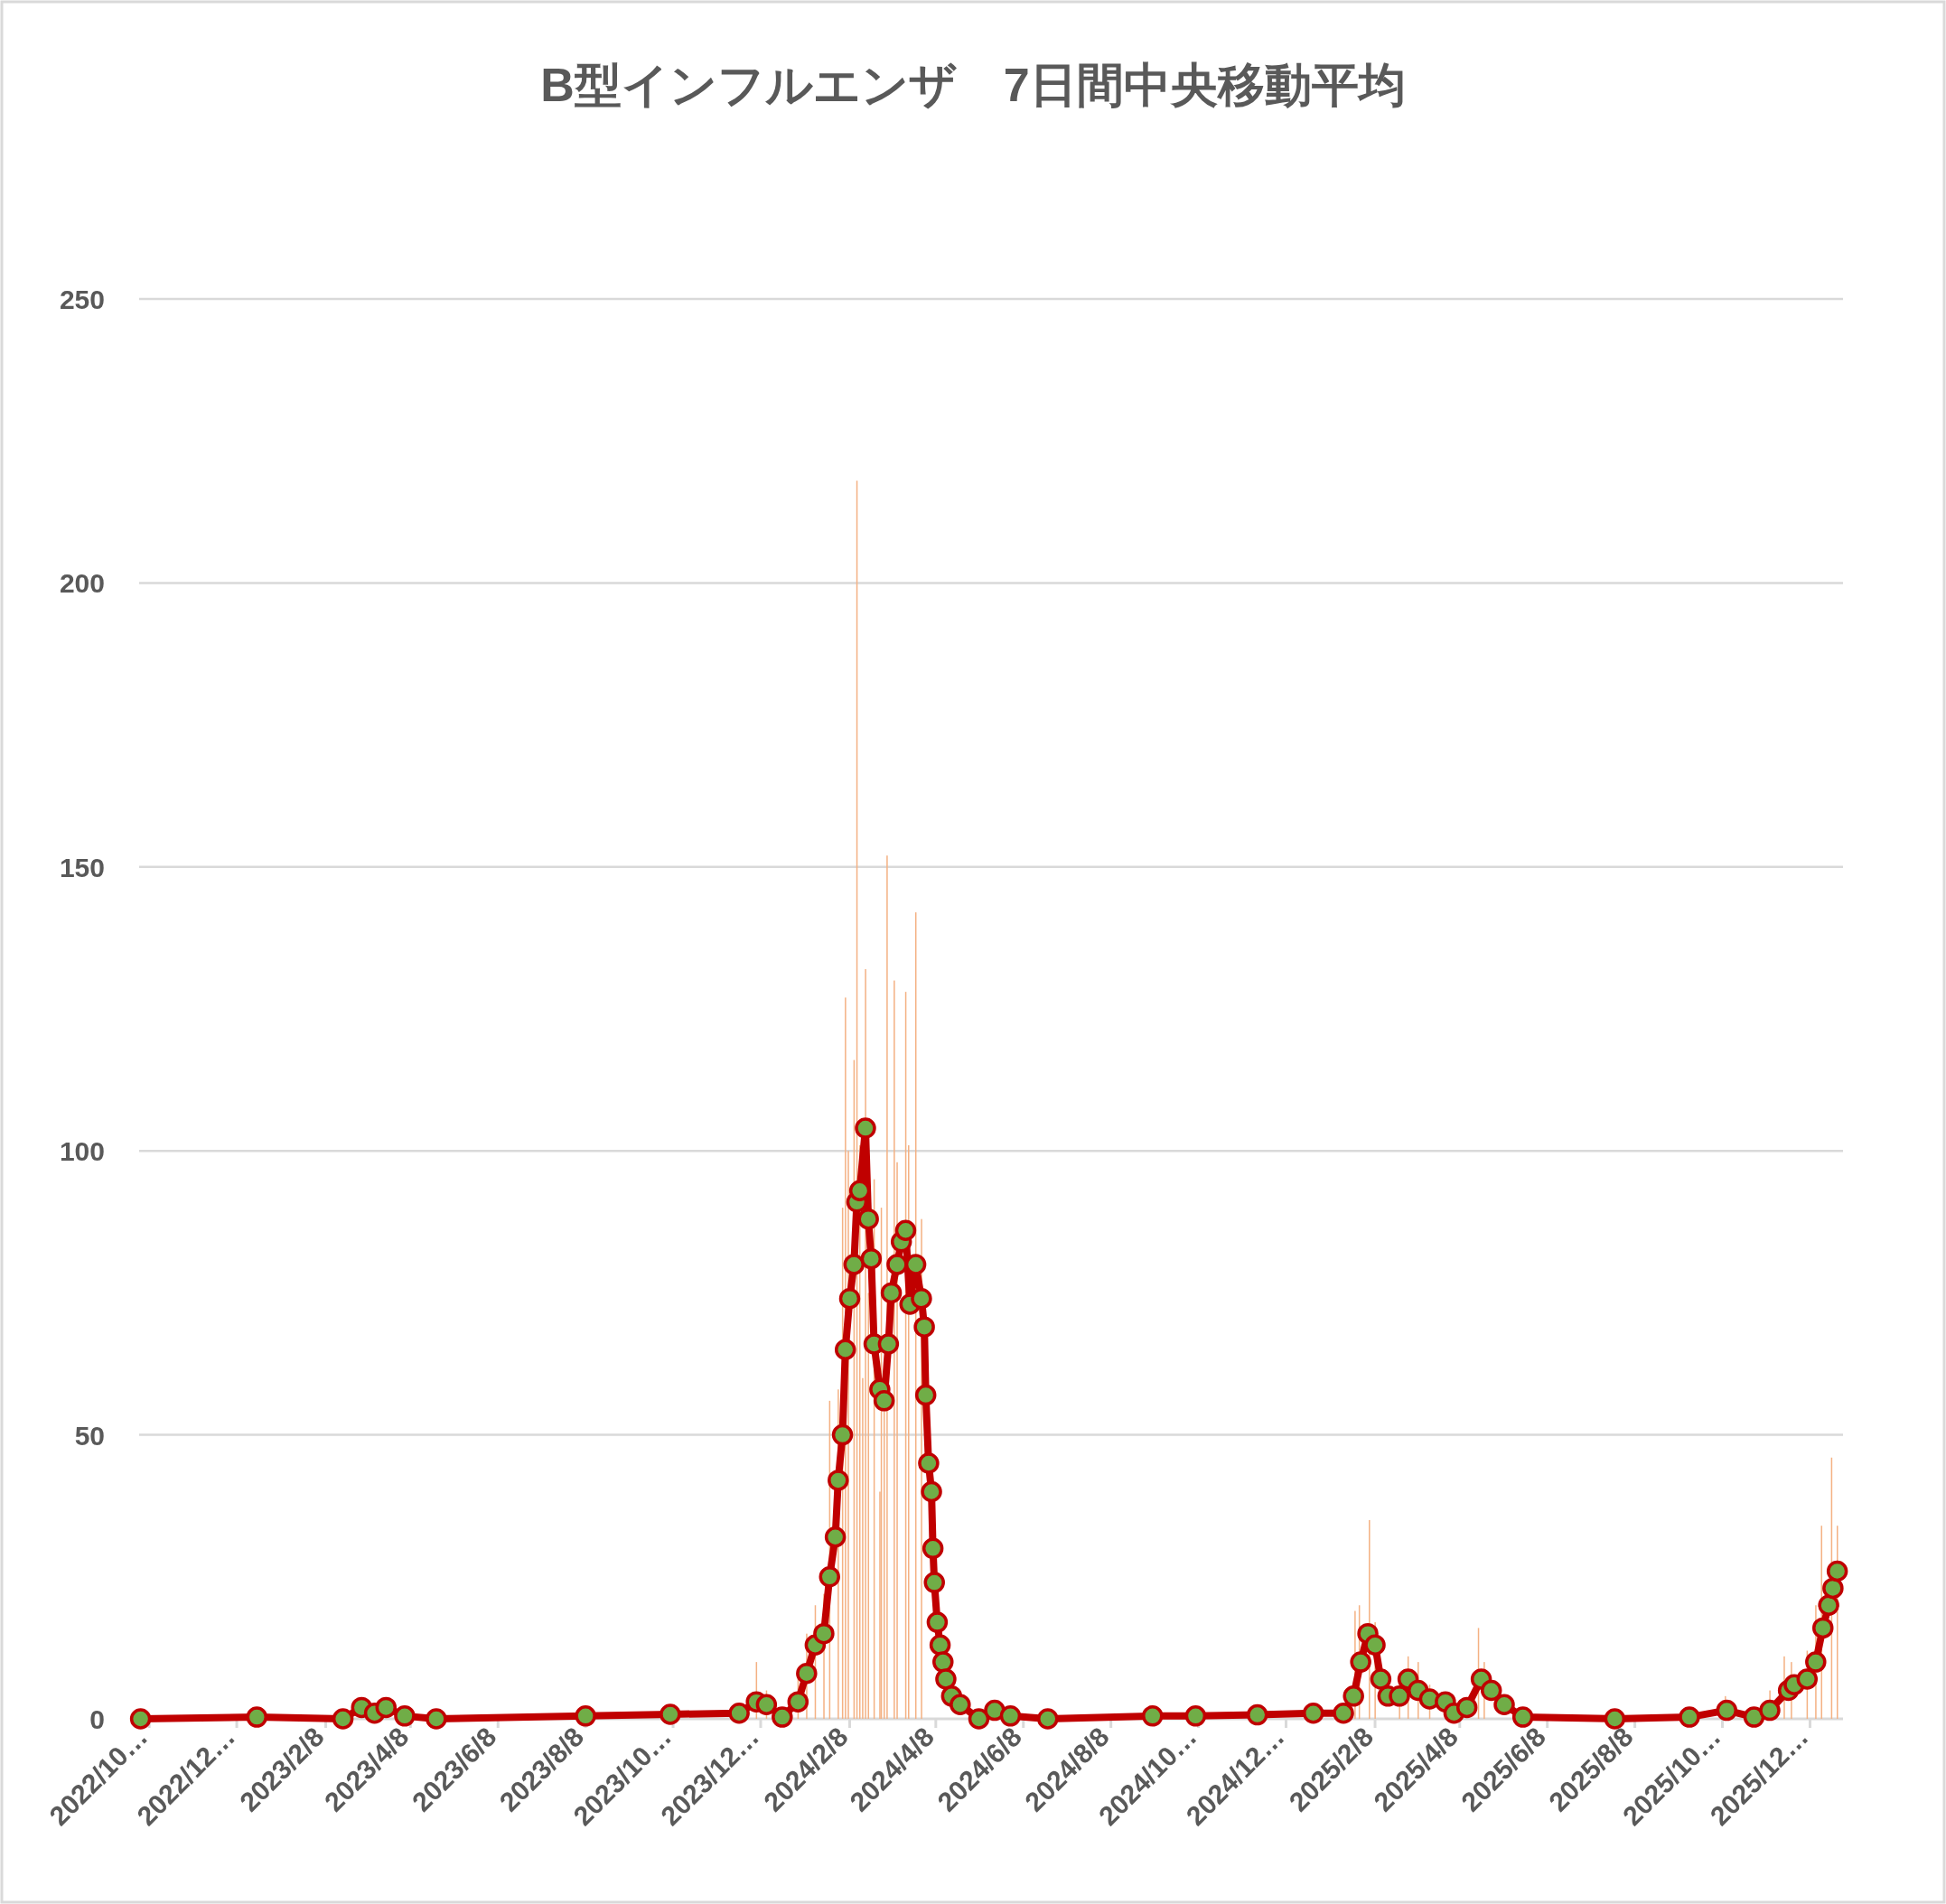 The image size is (1946, 1904). What do you see at coordinates (82, 1151) in the screenshot?
I see `y-tick-label: 100` at bounding box center [82, 1151].